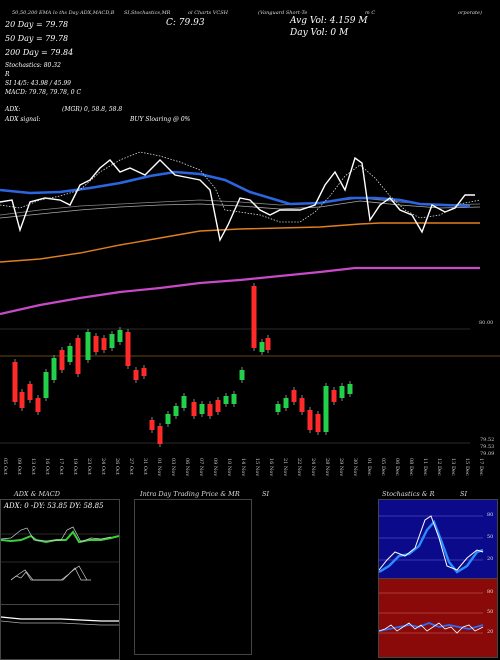 The width and height of the screenshot is (500, 660). Describe the element at coordinates (271, 467) in the screenshot. I see `date-tick-label: 16 Nov` at that location.